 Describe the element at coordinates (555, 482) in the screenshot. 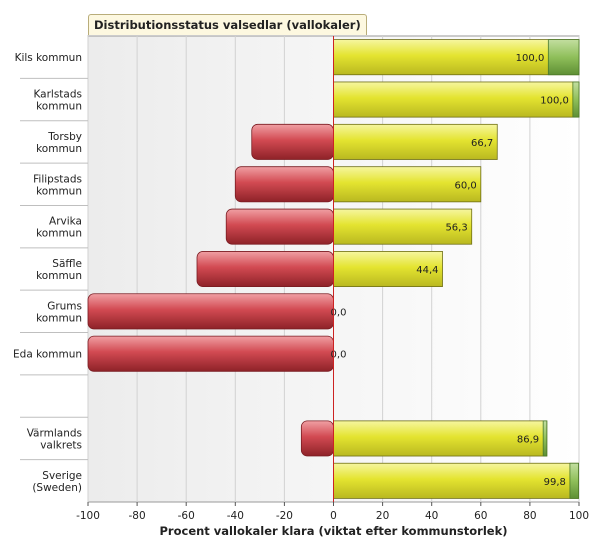

I see `data-label: 99,8` at that location.